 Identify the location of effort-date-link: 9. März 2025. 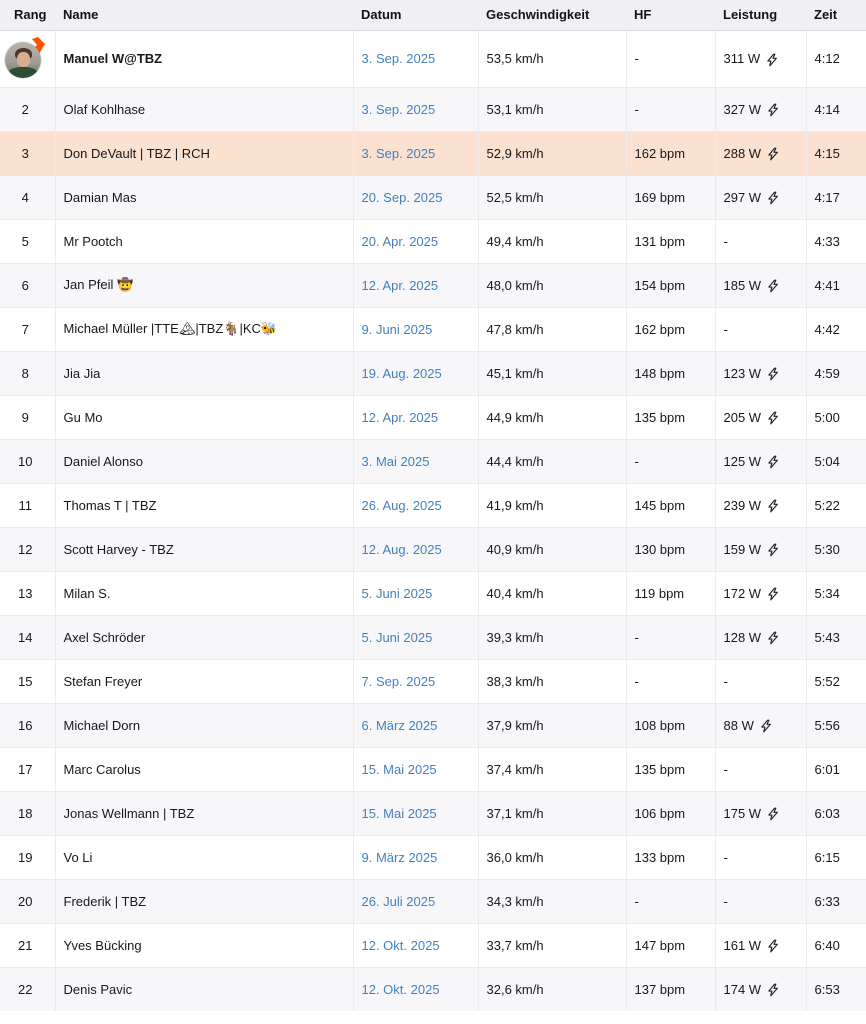
(399, 857).